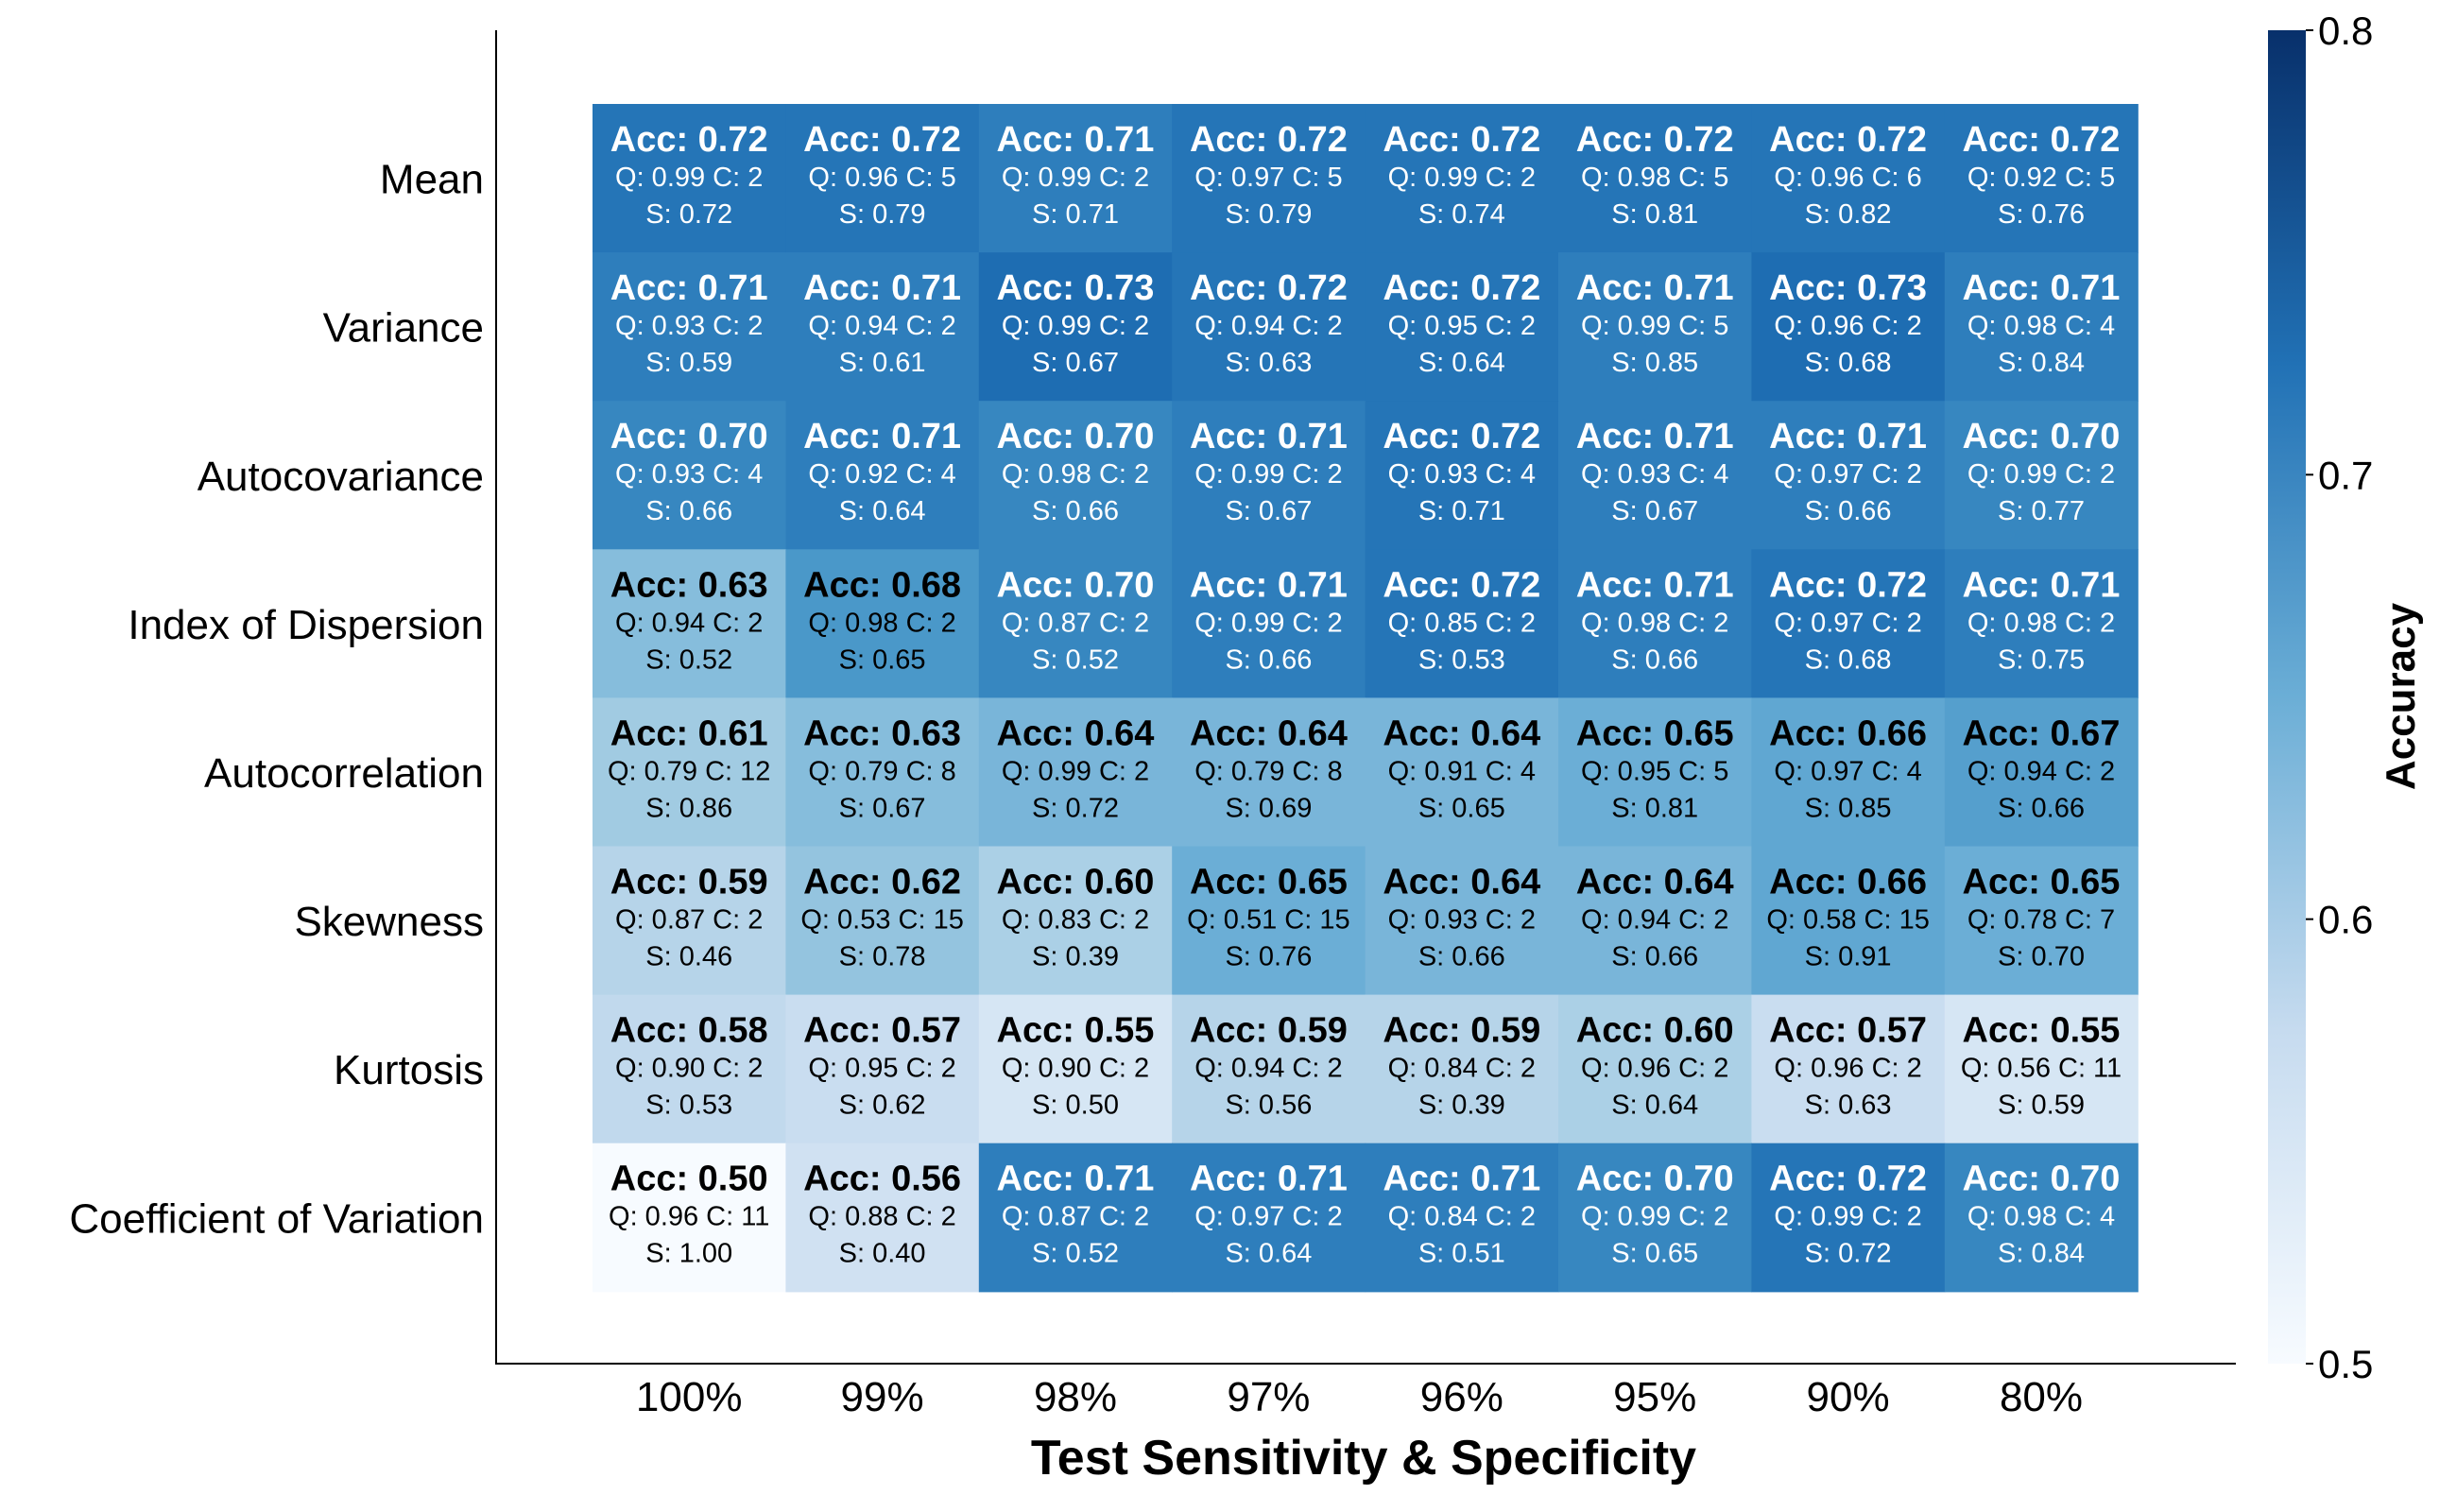 This screenshot has width=2457, height=1512. I want to click on cell-s-label: S: 0.62, so click(882, 1106).